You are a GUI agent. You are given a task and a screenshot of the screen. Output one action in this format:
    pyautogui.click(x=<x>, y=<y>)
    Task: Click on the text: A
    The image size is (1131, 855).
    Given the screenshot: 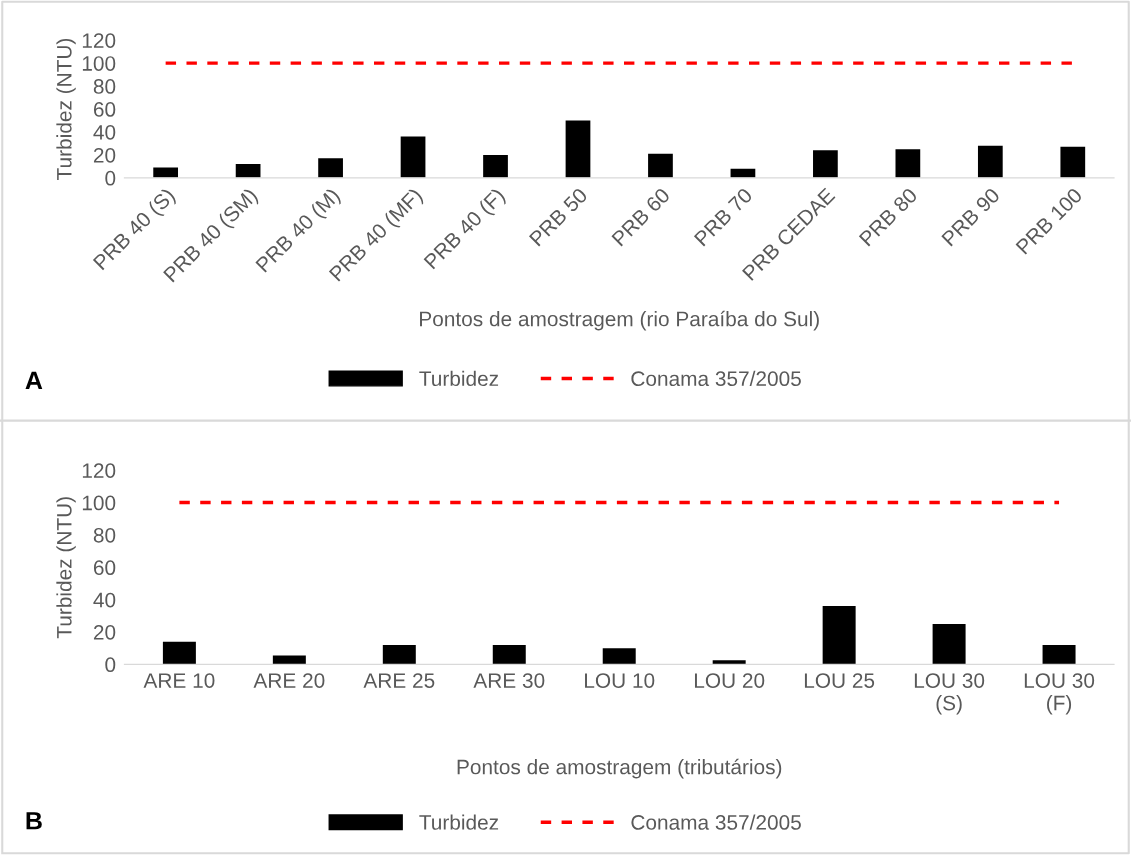 What is the action you would take?
    pyautogui.click(x=34, y=380)
    